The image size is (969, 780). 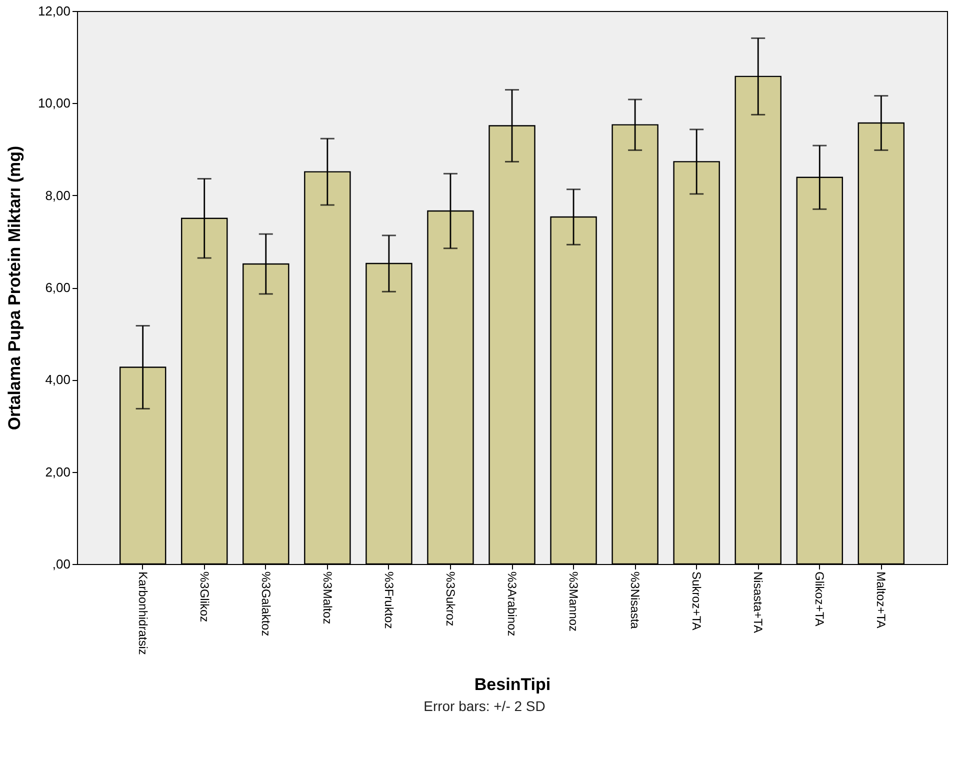 What do you see at coordinates (635, 601) in the screenshot?
I see `x-tick-label: %3Nisasta` at bounding box center [635, 601].